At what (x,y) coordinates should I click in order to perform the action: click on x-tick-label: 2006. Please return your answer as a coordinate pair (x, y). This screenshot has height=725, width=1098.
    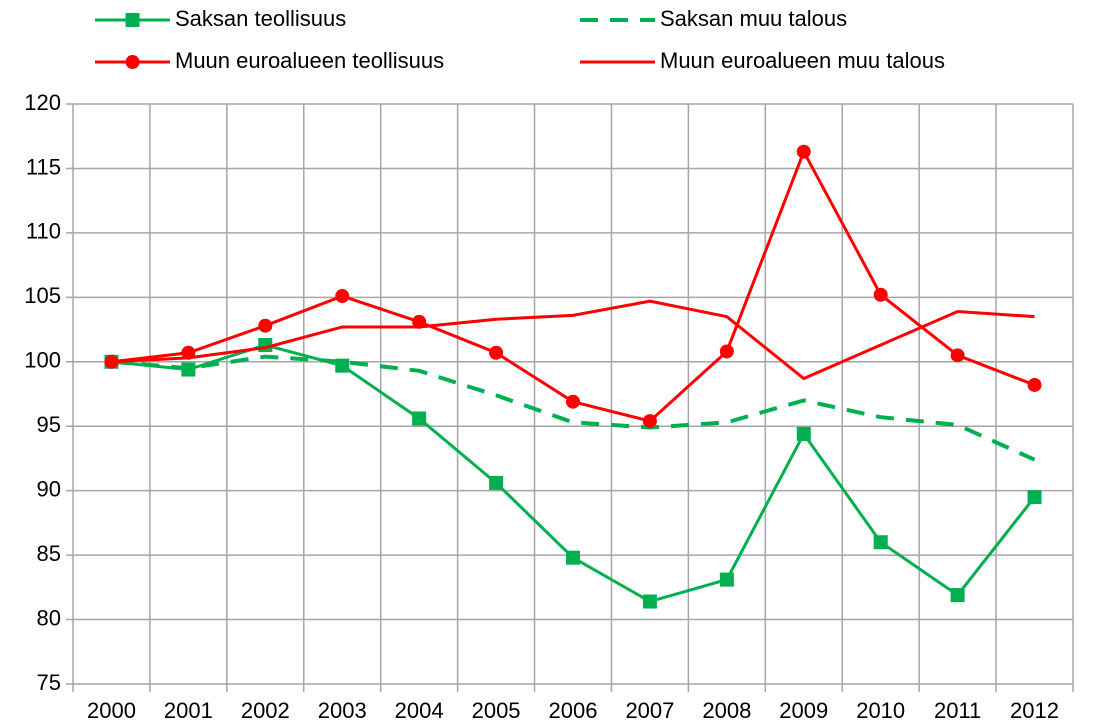
    Looking at the image, I should click on (573, 710).